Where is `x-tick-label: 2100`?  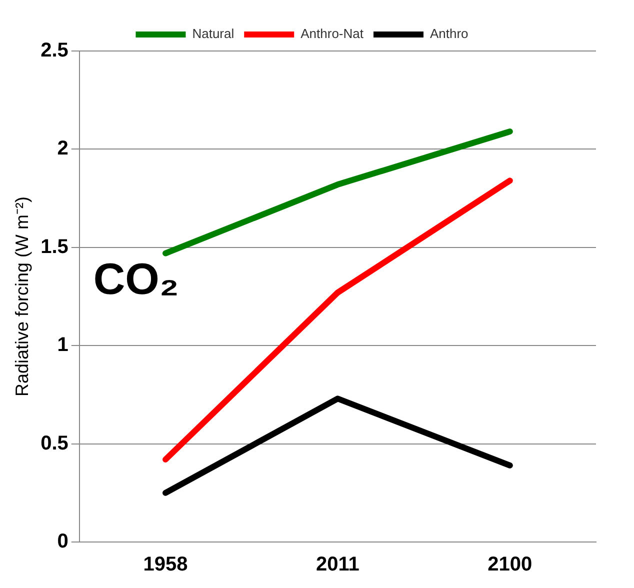 x-tick-label: 2100 is located at coordinates (510, 565).